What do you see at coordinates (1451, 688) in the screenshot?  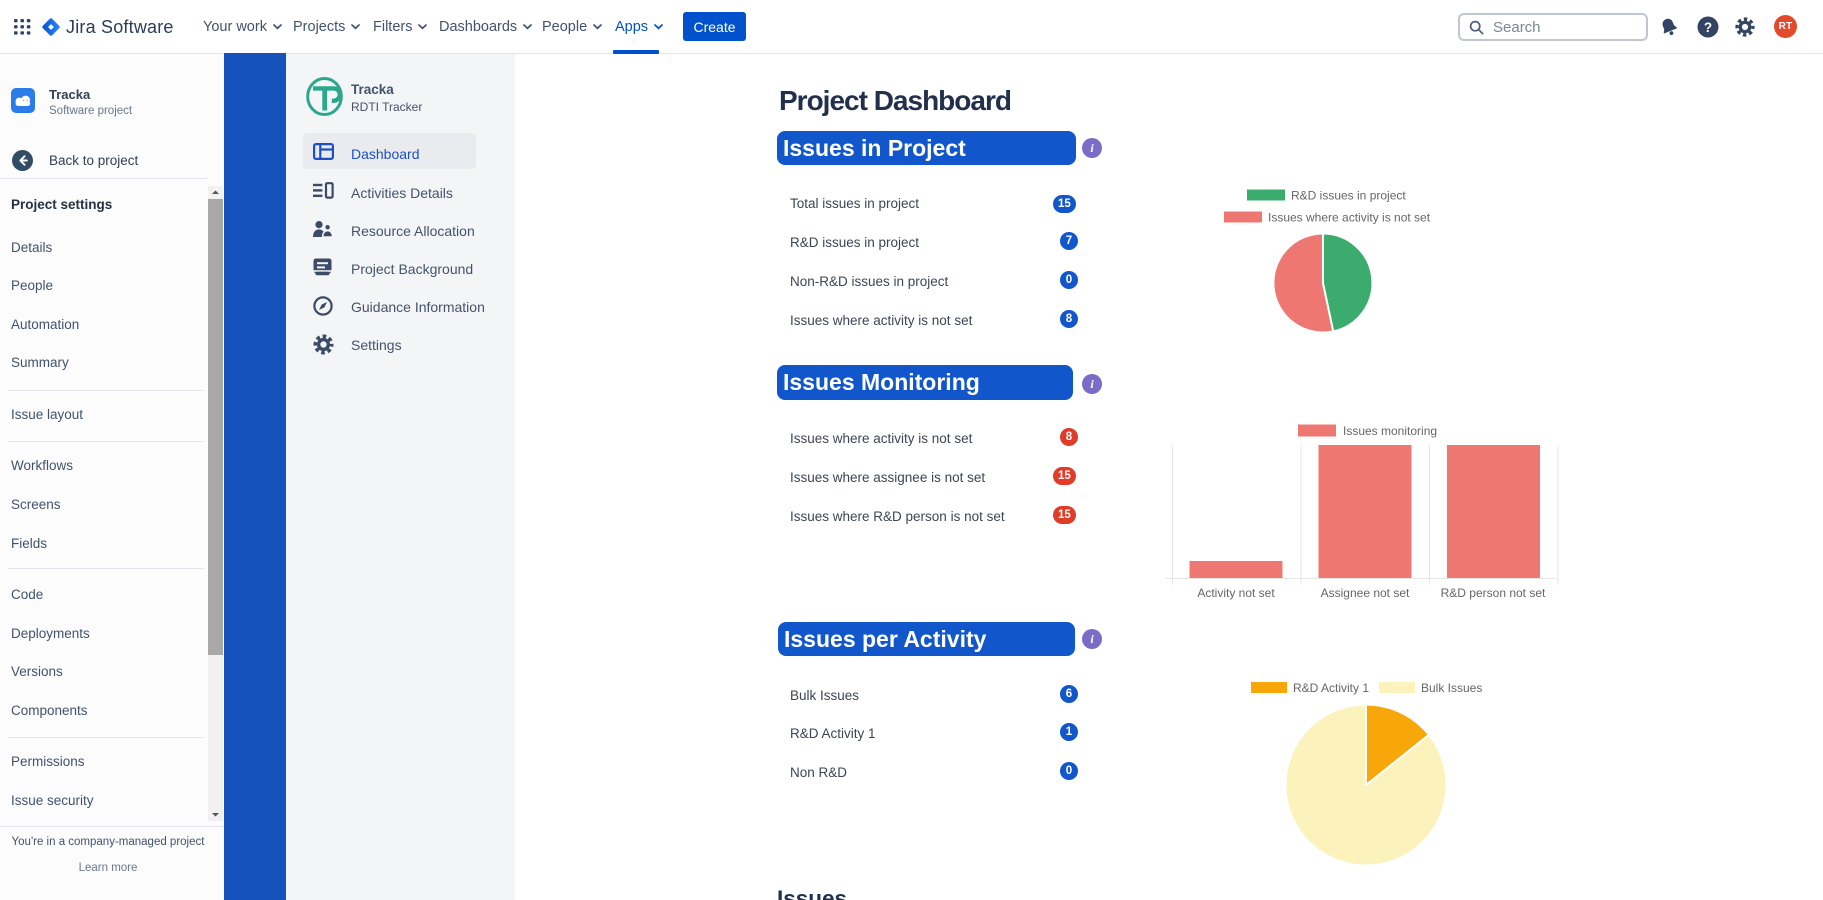 I see `svg-text: Bulk Issues` at bounding box center [1451, 688].